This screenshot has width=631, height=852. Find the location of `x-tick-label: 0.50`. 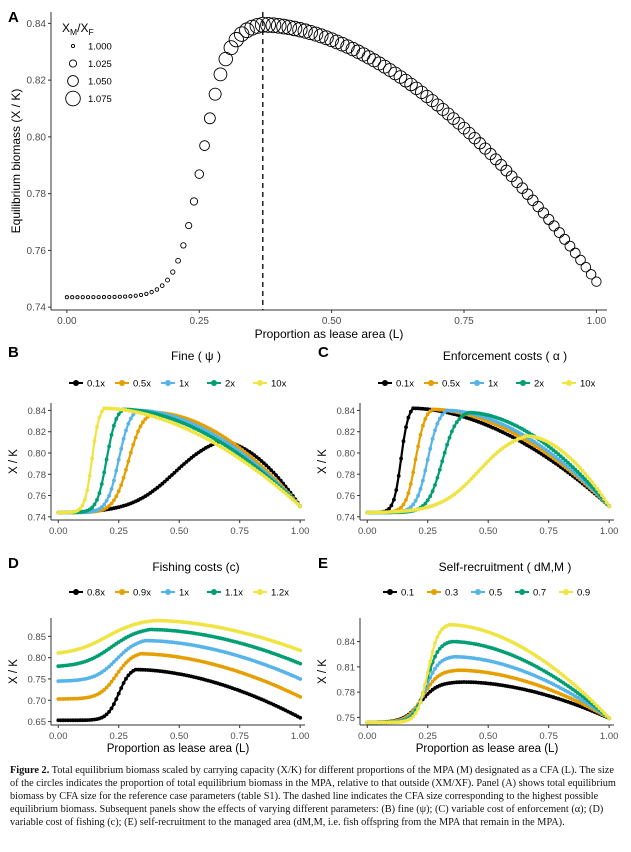

x-tick-label: 0.50 is located at coordinates (332, 321).